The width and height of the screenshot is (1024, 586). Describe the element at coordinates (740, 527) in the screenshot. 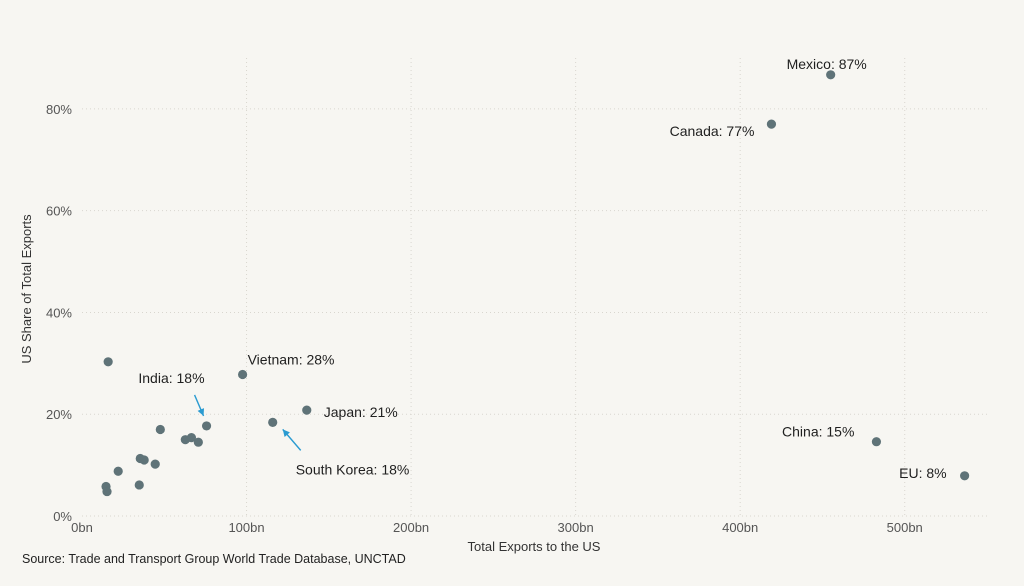

I see `x-tick-label: 400bn` at that location.